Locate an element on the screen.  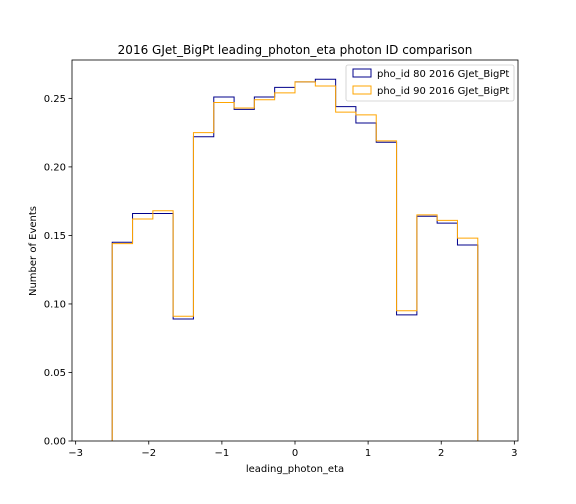
x-axis-ticks: −3 −2 −1 0 1 2 3 is located at coordinates (293, 450).